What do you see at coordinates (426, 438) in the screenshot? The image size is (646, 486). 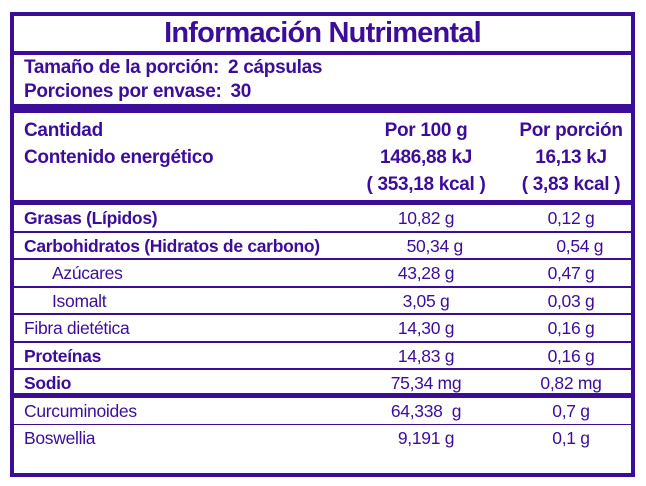 I see `row-per100-value: 9,191 g` at bounding box center [426, 438].